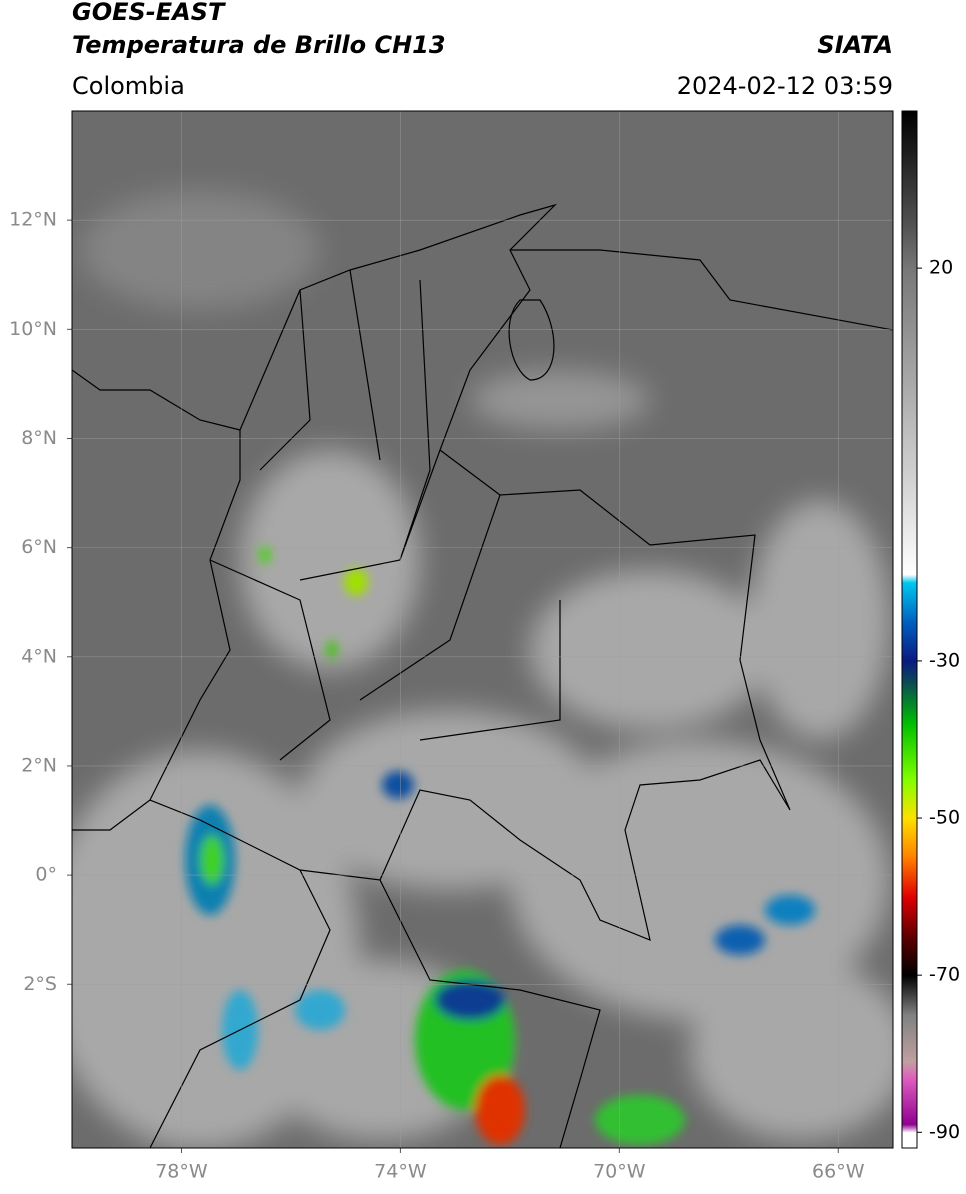 This screenshot has height=1194, width=966. Describe the element at coordinates (33, 220) in the screenshot. I see `y-tick-label: 12°N` at that location.